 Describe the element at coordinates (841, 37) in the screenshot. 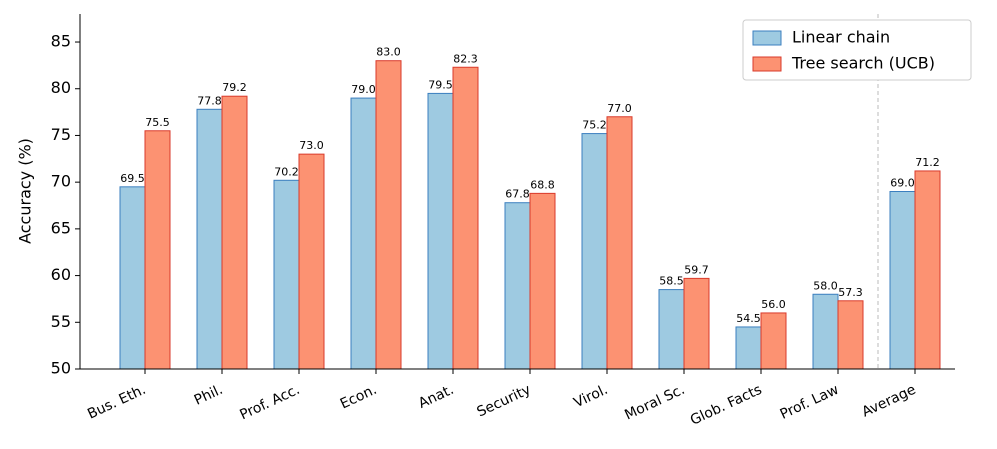

I see `legend-label: Linear chain` at that location.